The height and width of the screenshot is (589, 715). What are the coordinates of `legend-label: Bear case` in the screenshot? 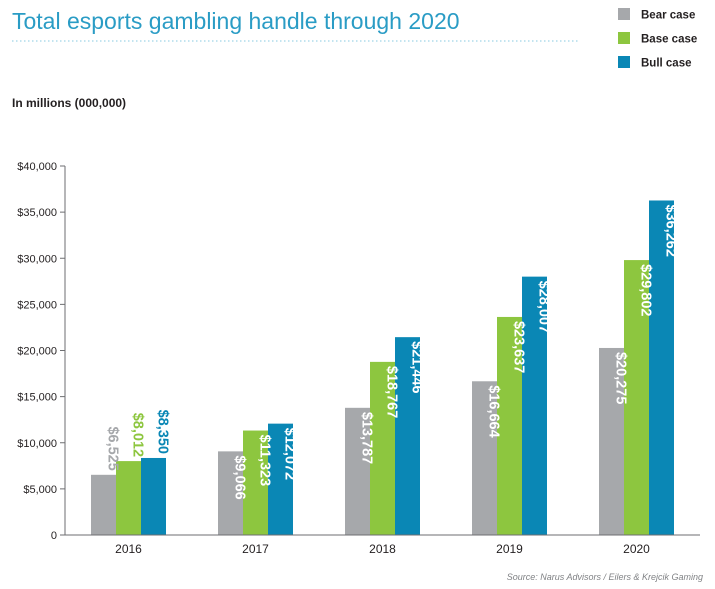 It's located at (668, 16).